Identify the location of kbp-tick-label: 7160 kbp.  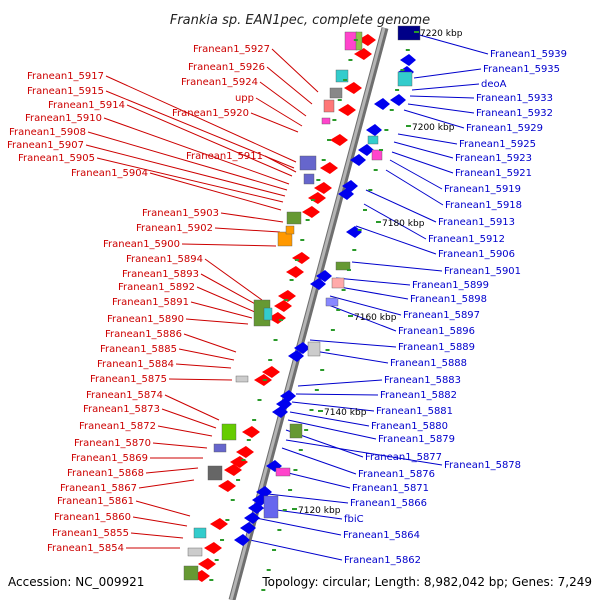
(375, 318).